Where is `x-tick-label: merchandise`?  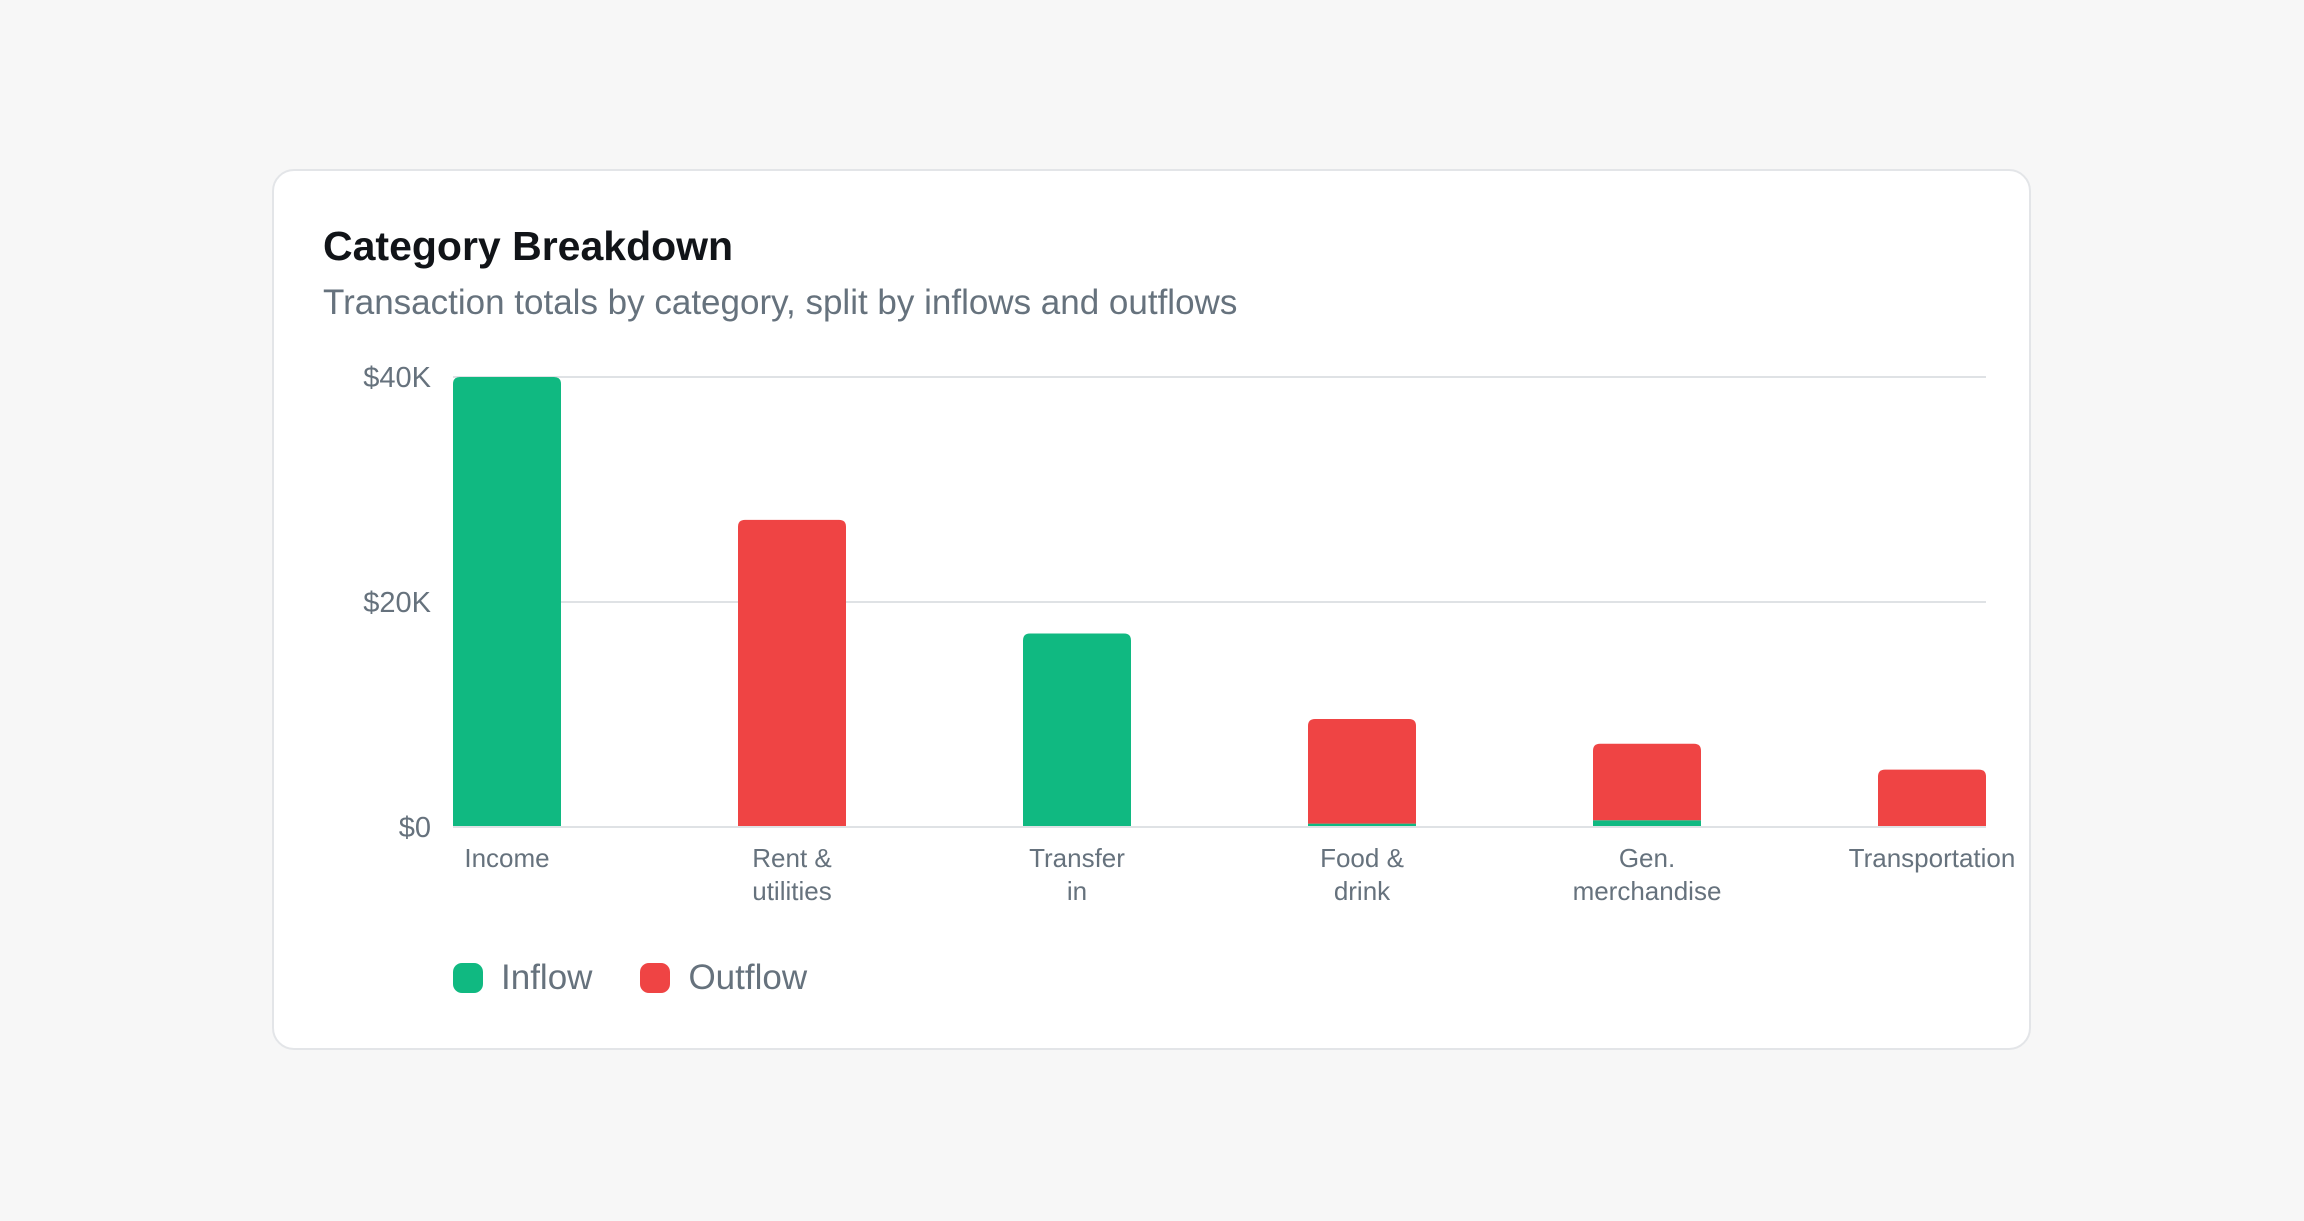 x-tick-label: merchandise is located at coordinates (1647, 891).